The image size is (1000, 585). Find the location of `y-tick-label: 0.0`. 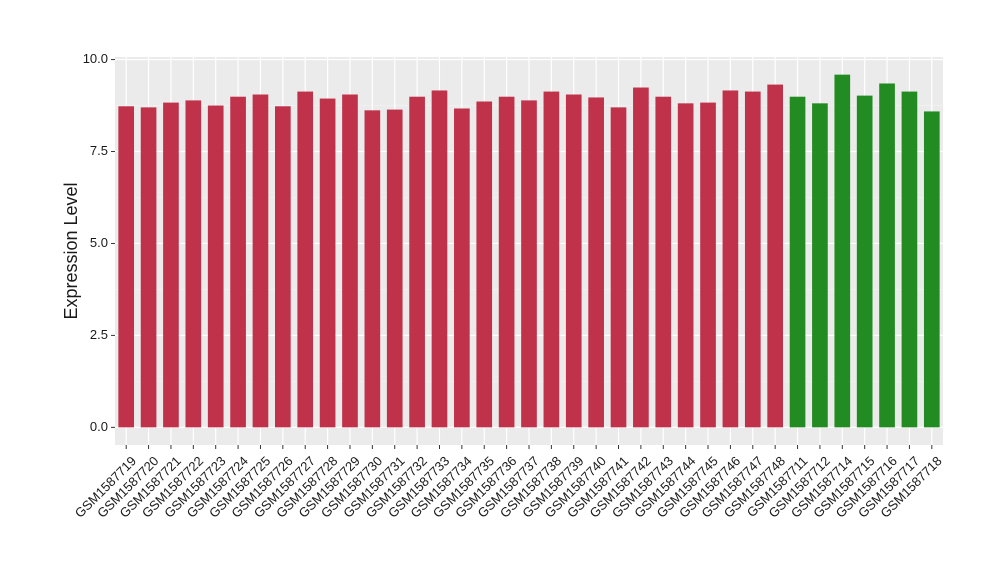

y-tick-label: 0.0 is located at coordinates (99, 426).